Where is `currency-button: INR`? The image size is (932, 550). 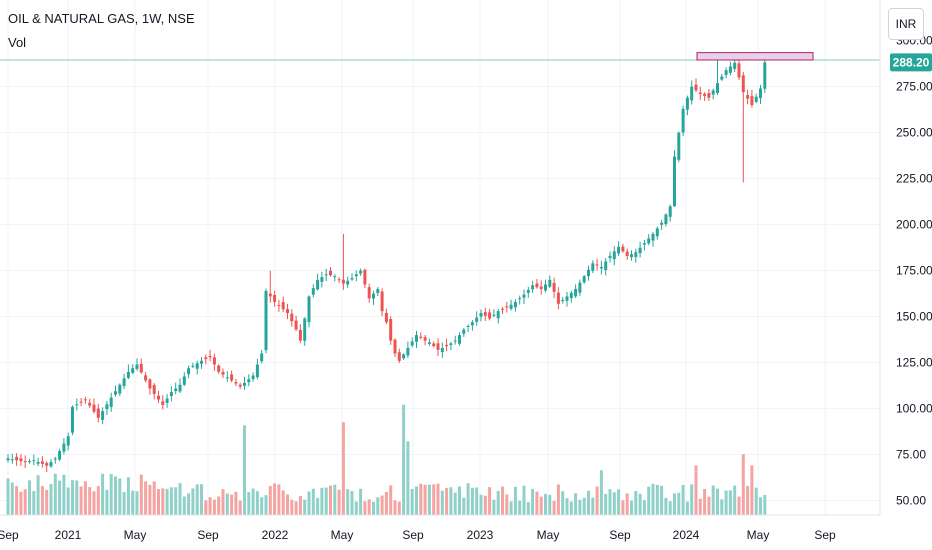 currency-button: INR is located at coordinates (906, 24).